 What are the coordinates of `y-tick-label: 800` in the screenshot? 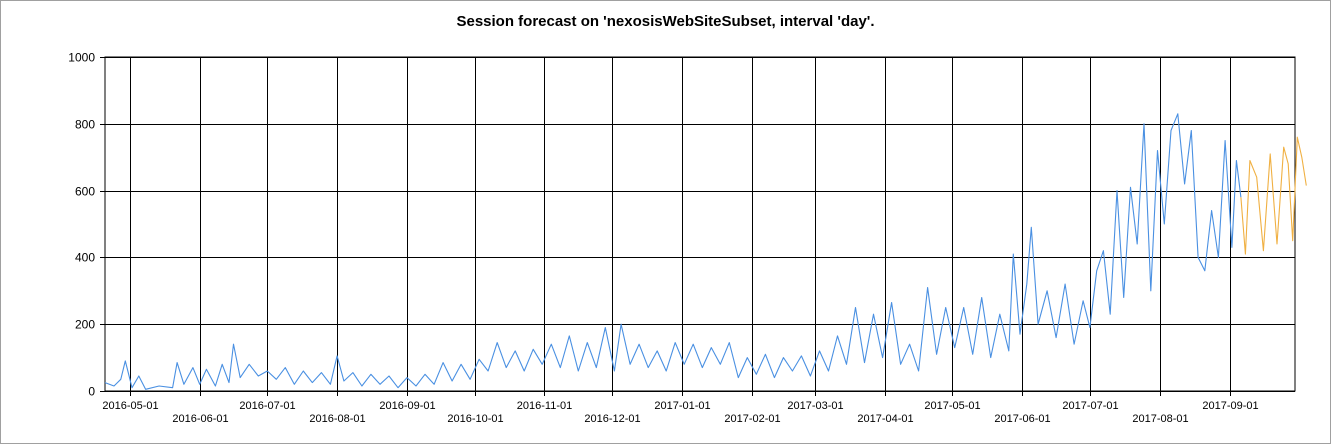 It's located at (85, 125).